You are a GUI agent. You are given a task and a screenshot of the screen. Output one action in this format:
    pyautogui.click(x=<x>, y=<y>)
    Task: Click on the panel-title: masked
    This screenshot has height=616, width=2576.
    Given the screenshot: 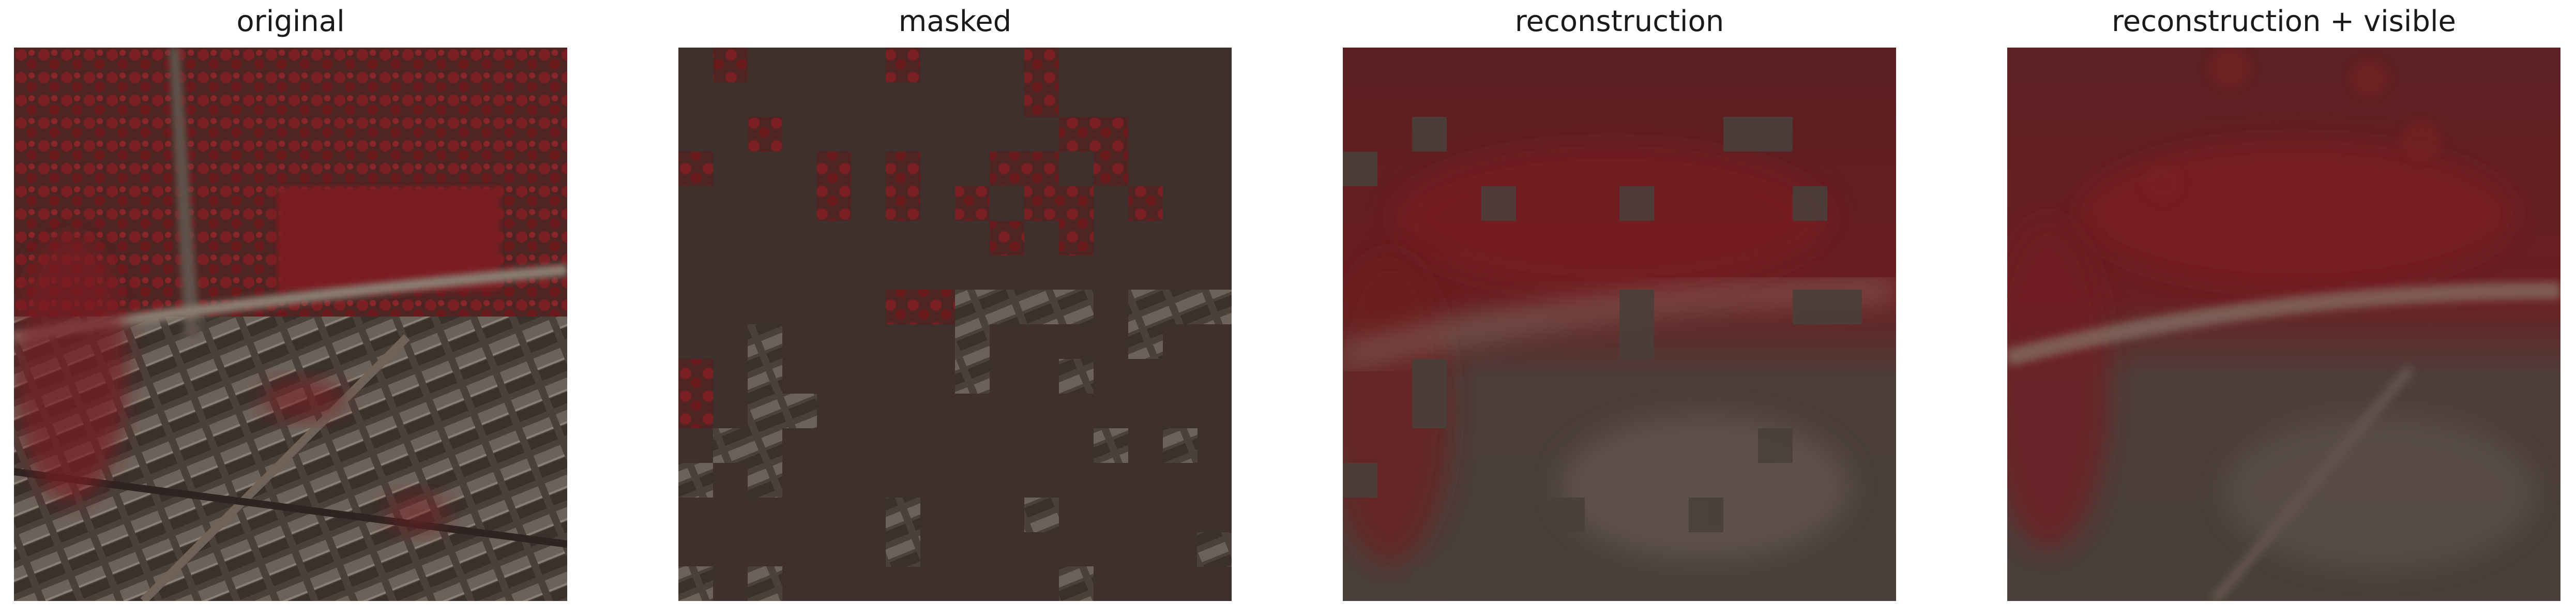 What is the action you would take?
    pyautogui.click(x=955, y=21)
    